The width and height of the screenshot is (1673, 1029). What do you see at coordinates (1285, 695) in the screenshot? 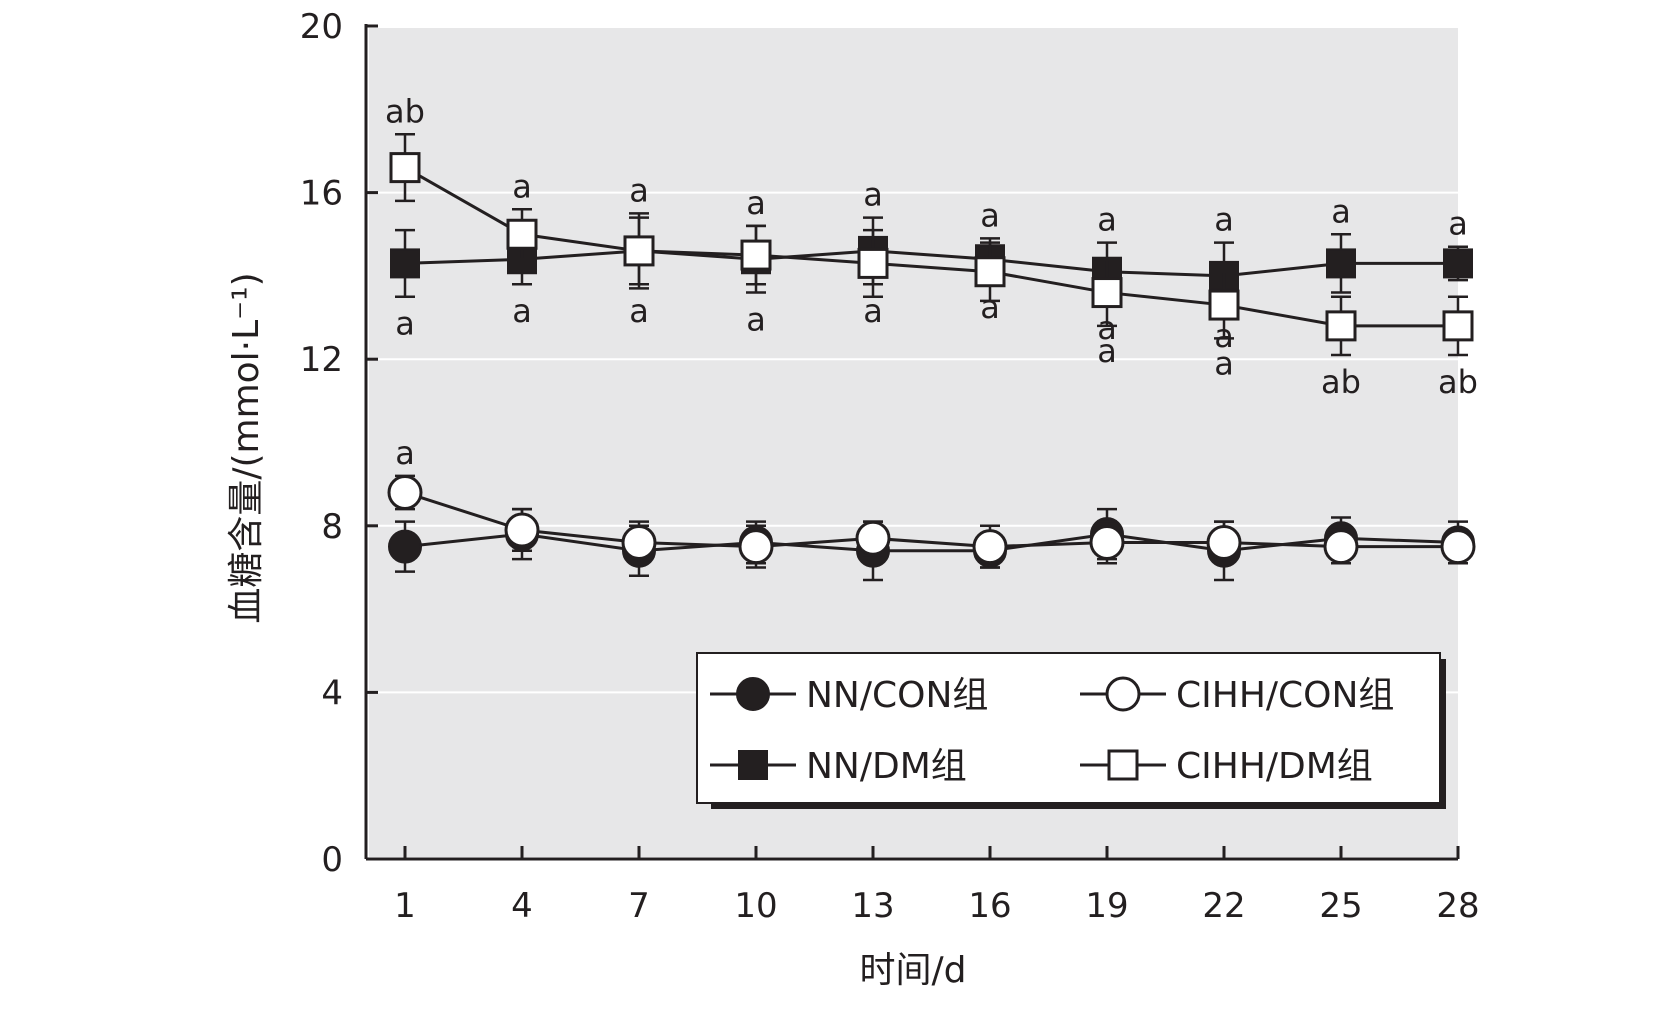
I see `legend-label: CIHH/CON组` at bounding box center [1285, 695].